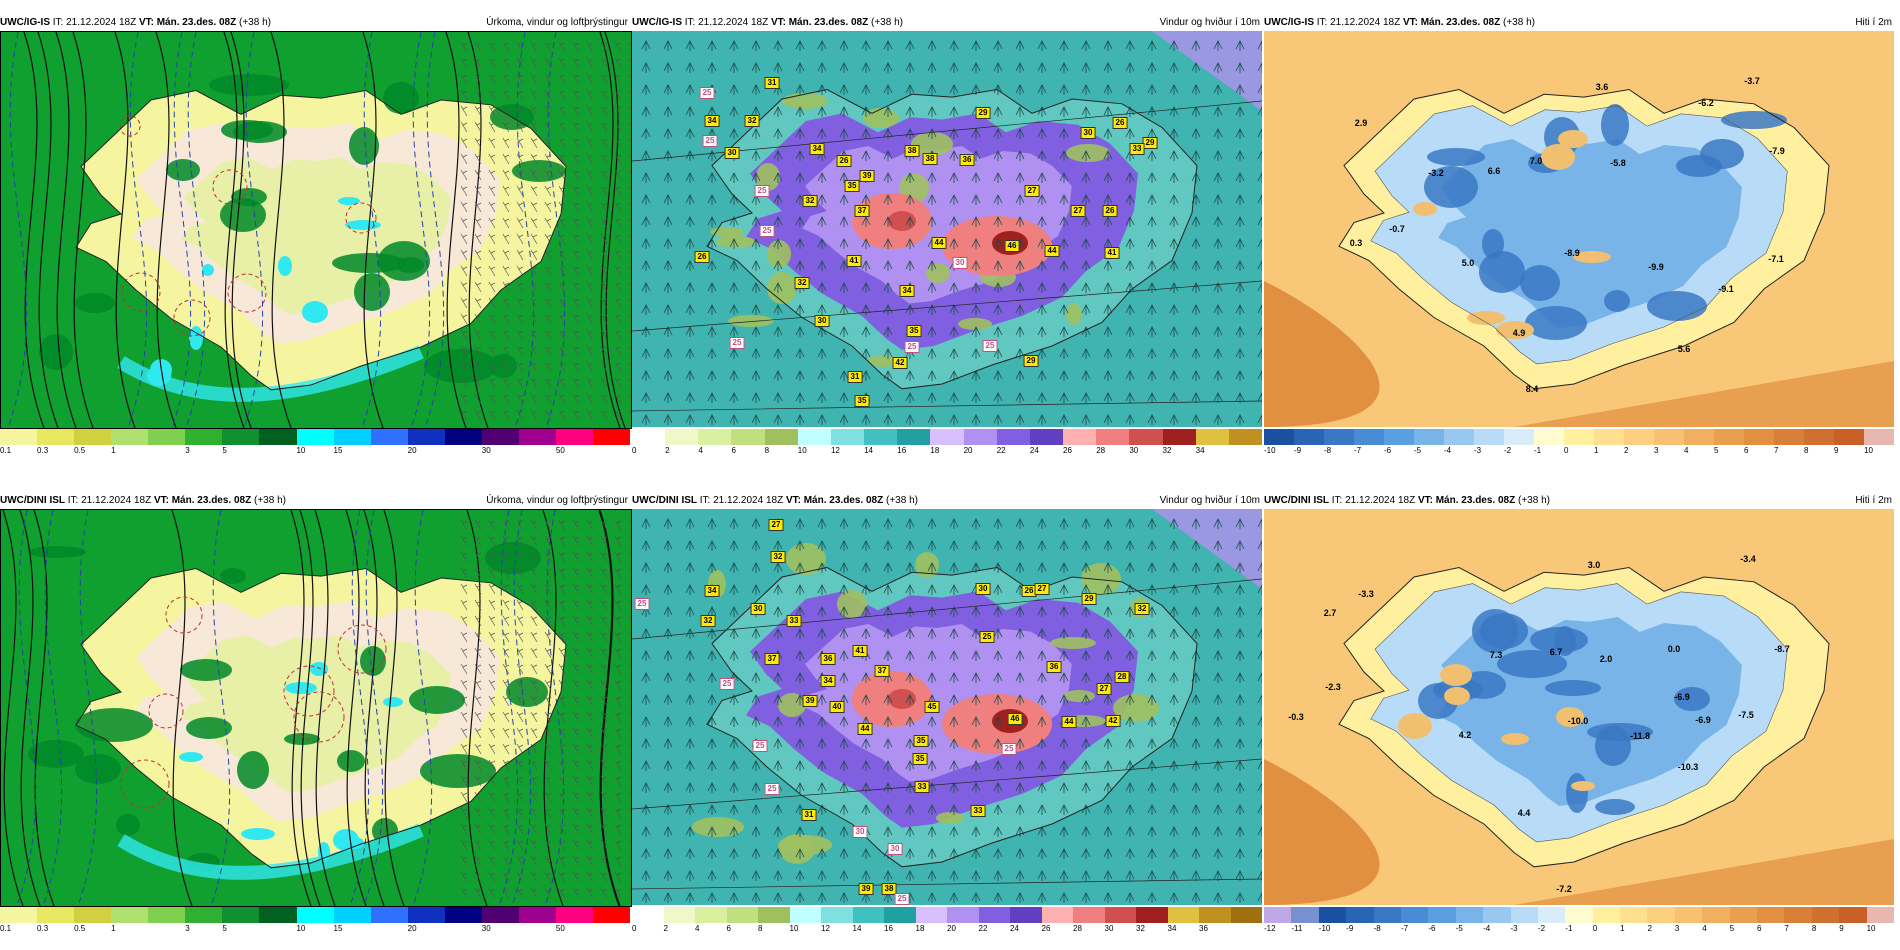 This screenshot has width=1900, height=950. What do you see at coordinates (560, 928) in the screenshot?
I see `color-scale-tick-label: 50` at bounding box center [560, 928].